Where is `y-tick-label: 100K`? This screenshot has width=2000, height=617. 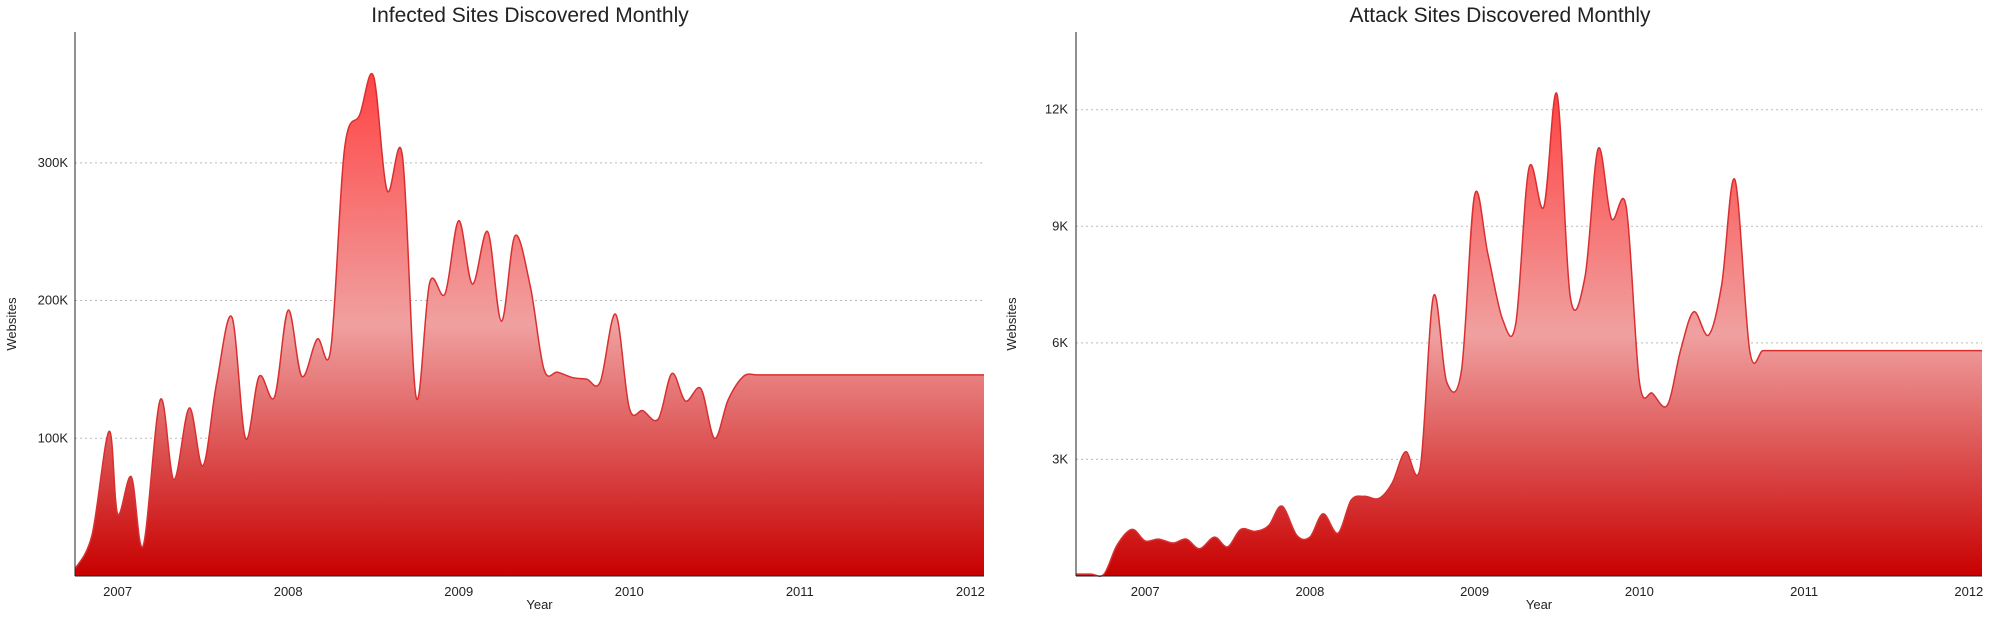 y-tick-label: 100K is located at coordinates (53, 437).